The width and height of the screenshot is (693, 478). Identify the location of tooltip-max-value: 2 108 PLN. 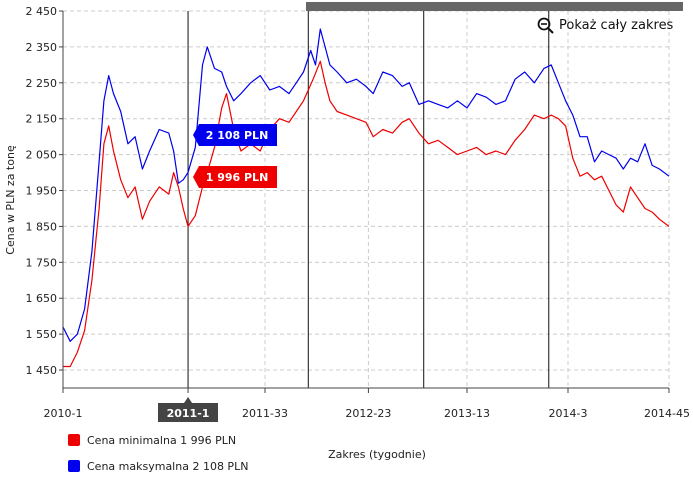
(237, 135).